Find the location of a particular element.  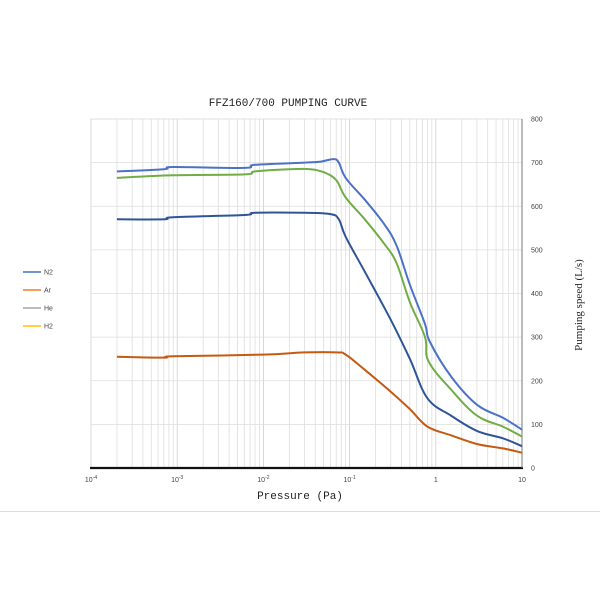

legend-item: Ar is located at coordinates (37, 291).